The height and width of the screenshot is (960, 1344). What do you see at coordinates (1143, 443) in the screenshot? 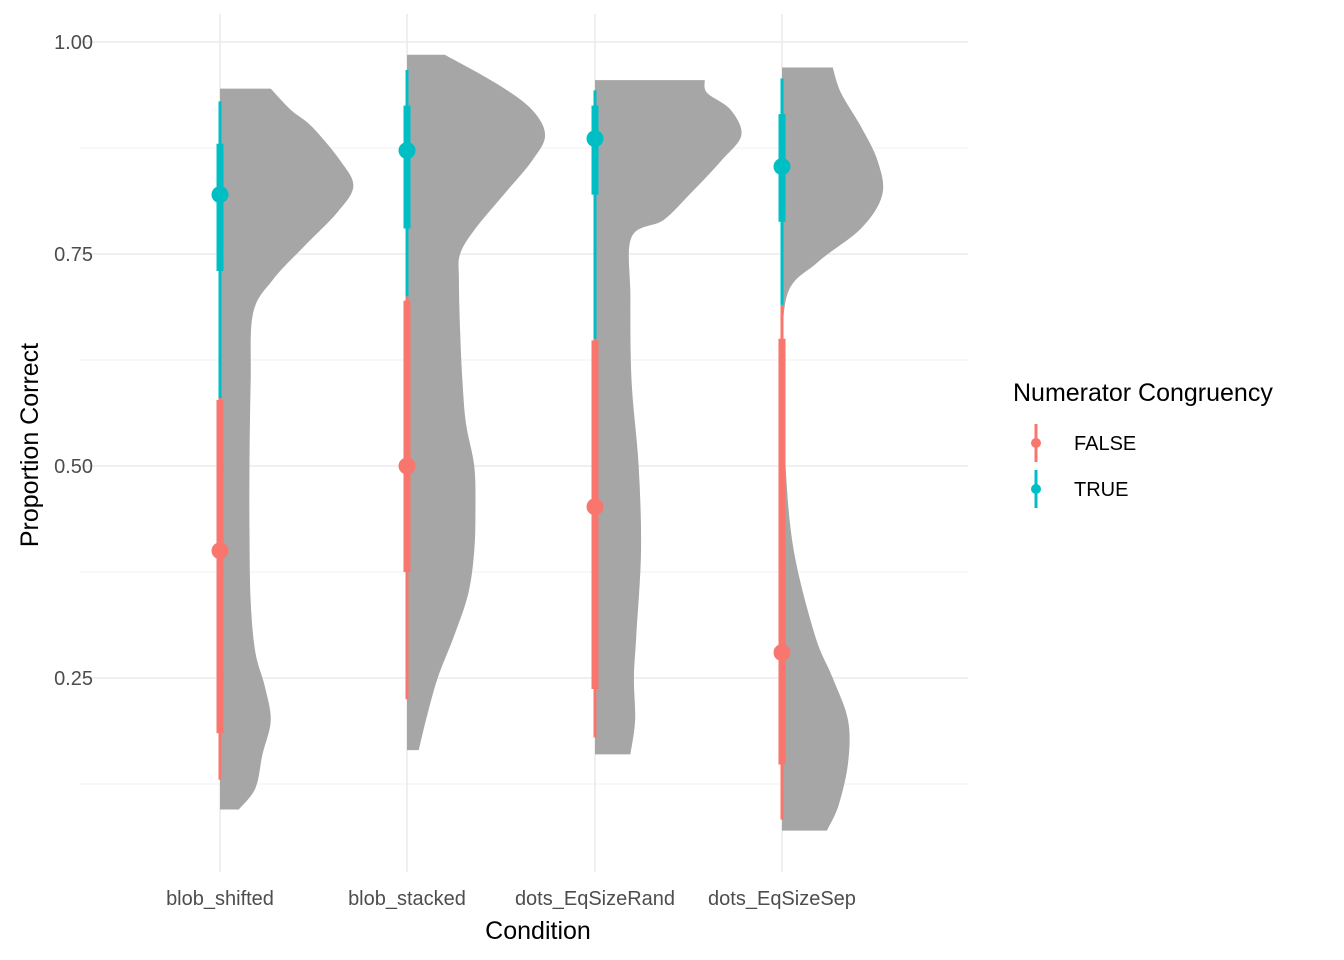
I see `legend: Numerator Congruency FALSE TRUE` at bounding box center [1143, 443].